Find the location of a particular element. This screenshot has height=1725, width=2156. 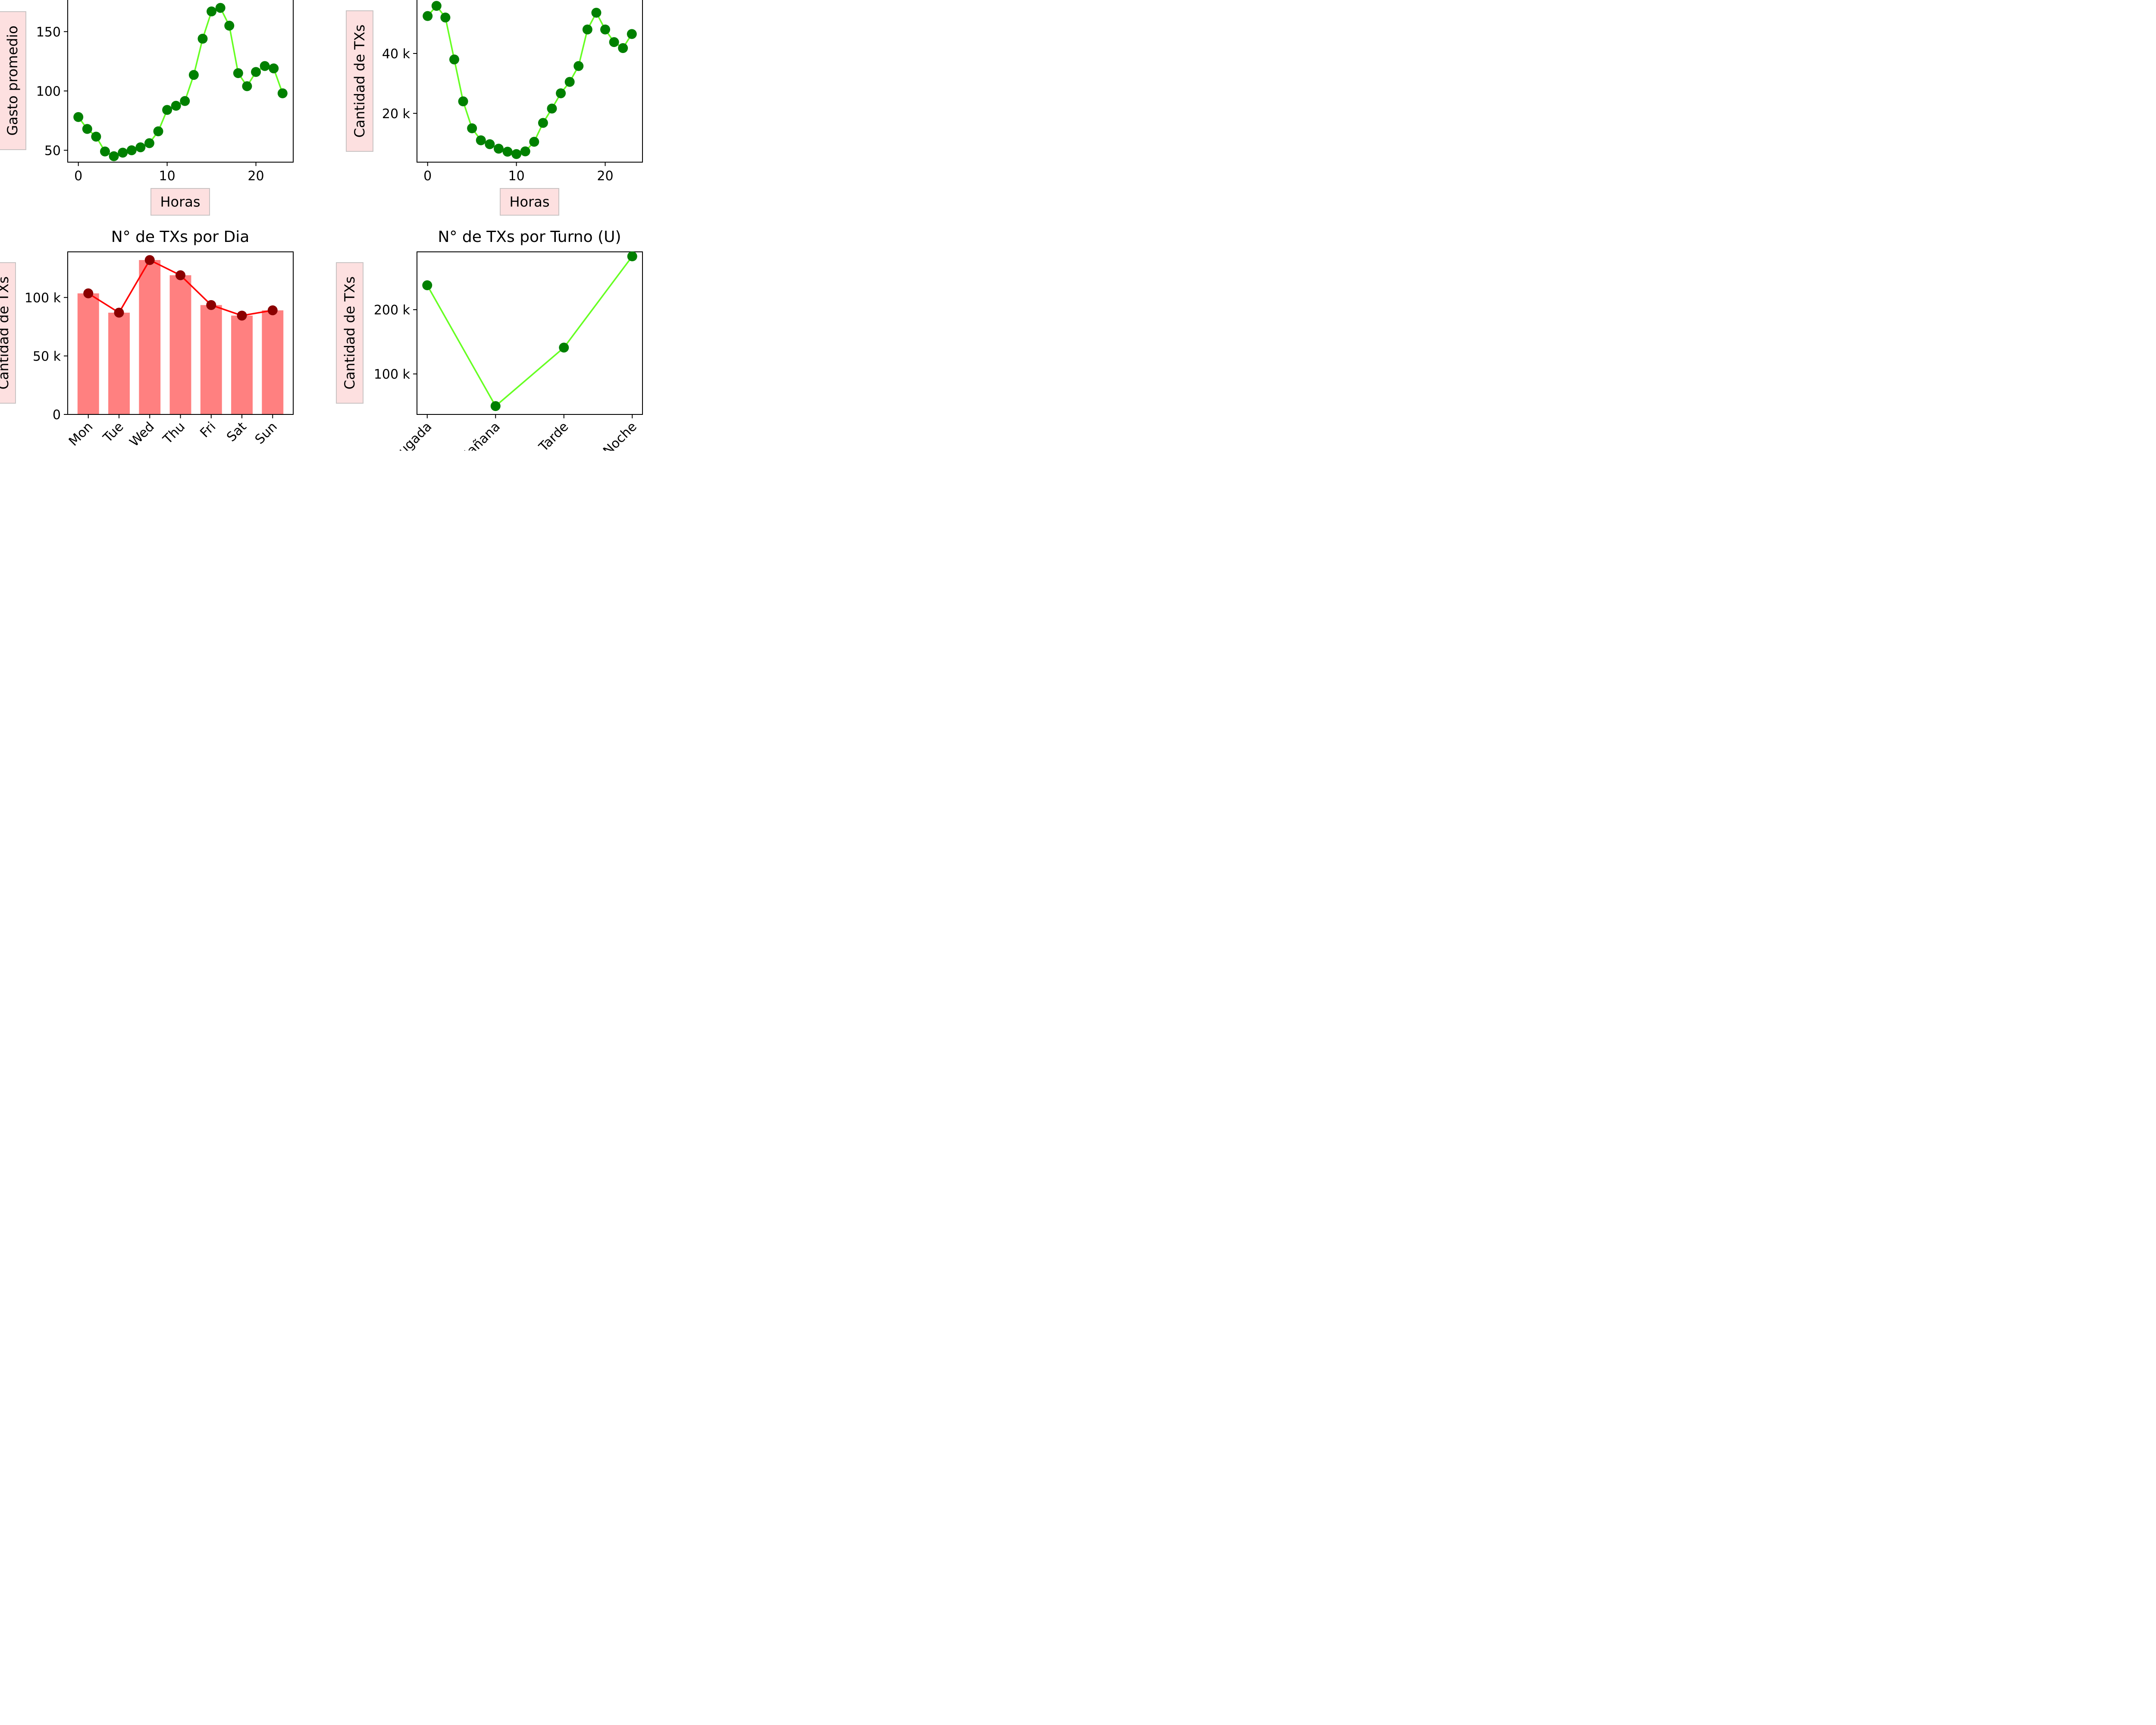

chart-tx-count-by-hour: 20 k 40 k 0 10 20 Cantidad de TXs Horas is located at coordinates (494, 108).